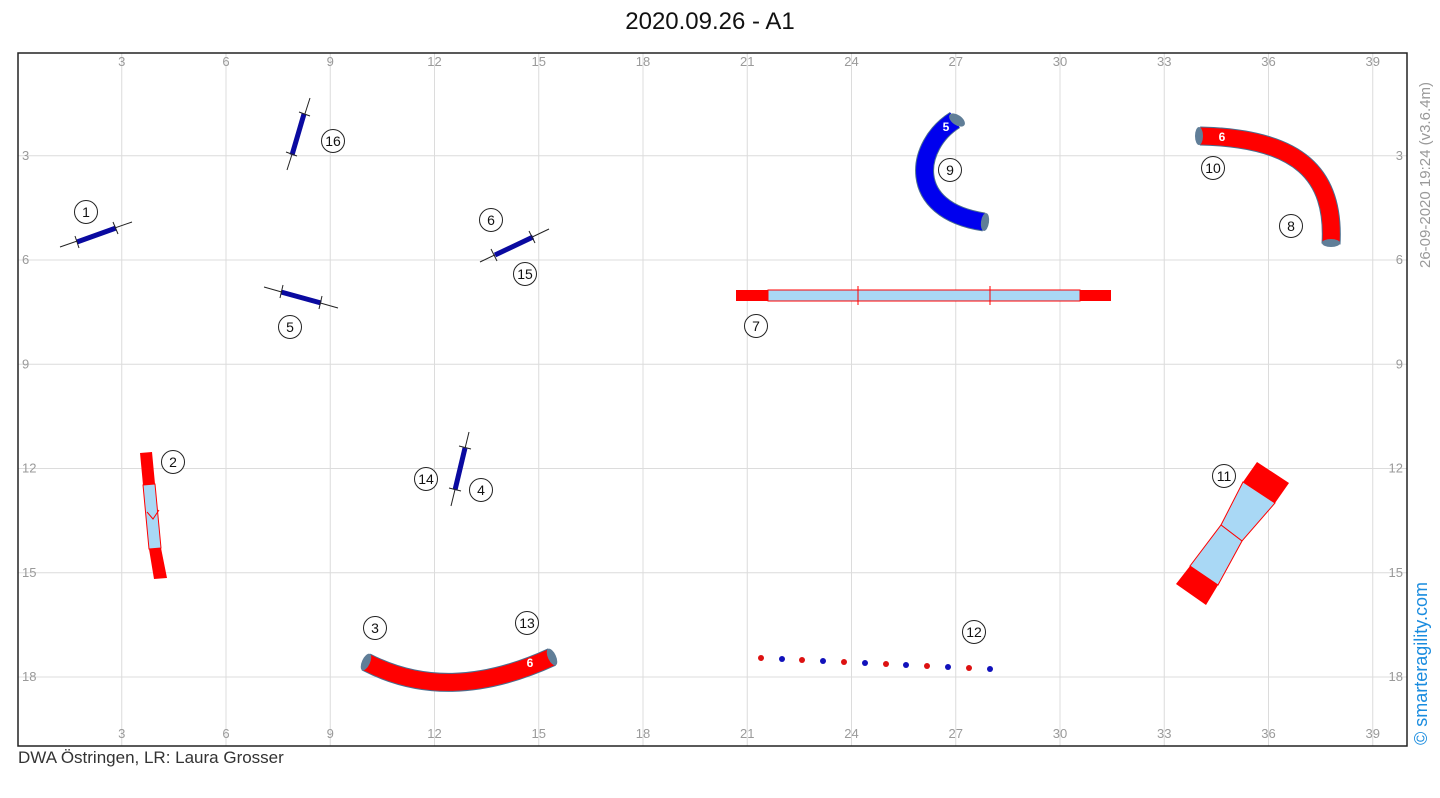 This screenshot has width=1440, height=798. I want to click on number-16: 16, so click(333, 141).